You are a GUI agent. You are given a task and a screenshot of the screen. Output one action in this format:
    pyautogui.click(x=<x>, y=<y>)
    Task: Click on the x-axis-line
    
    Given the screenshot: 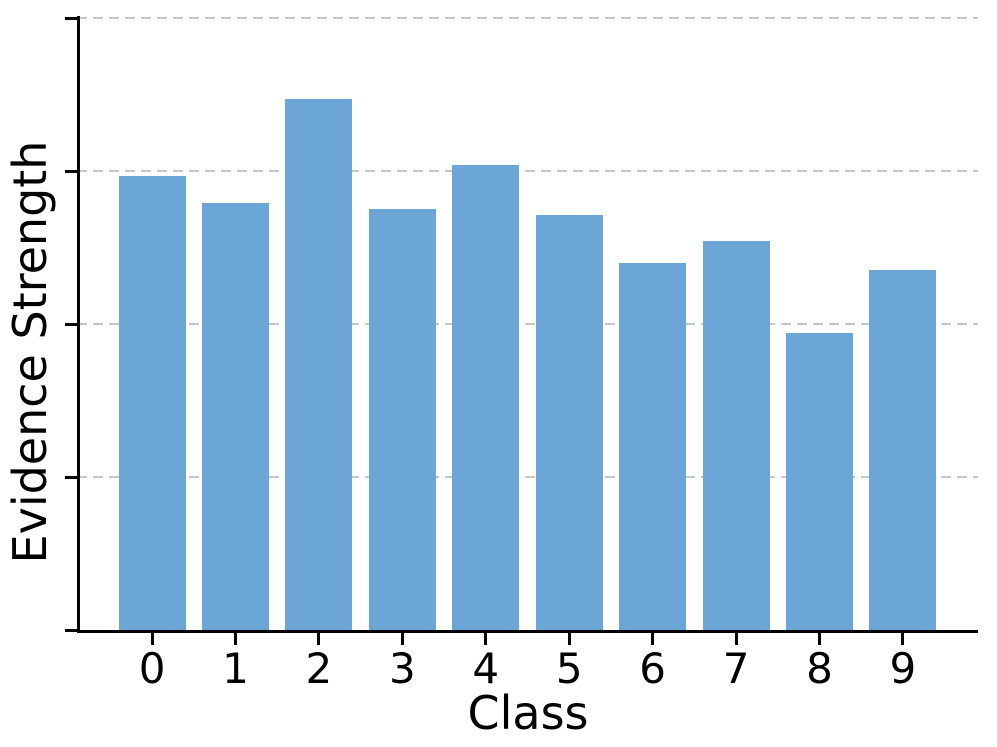 What is the action you would take?
    pyautogui.click(x=527, y=631)
    